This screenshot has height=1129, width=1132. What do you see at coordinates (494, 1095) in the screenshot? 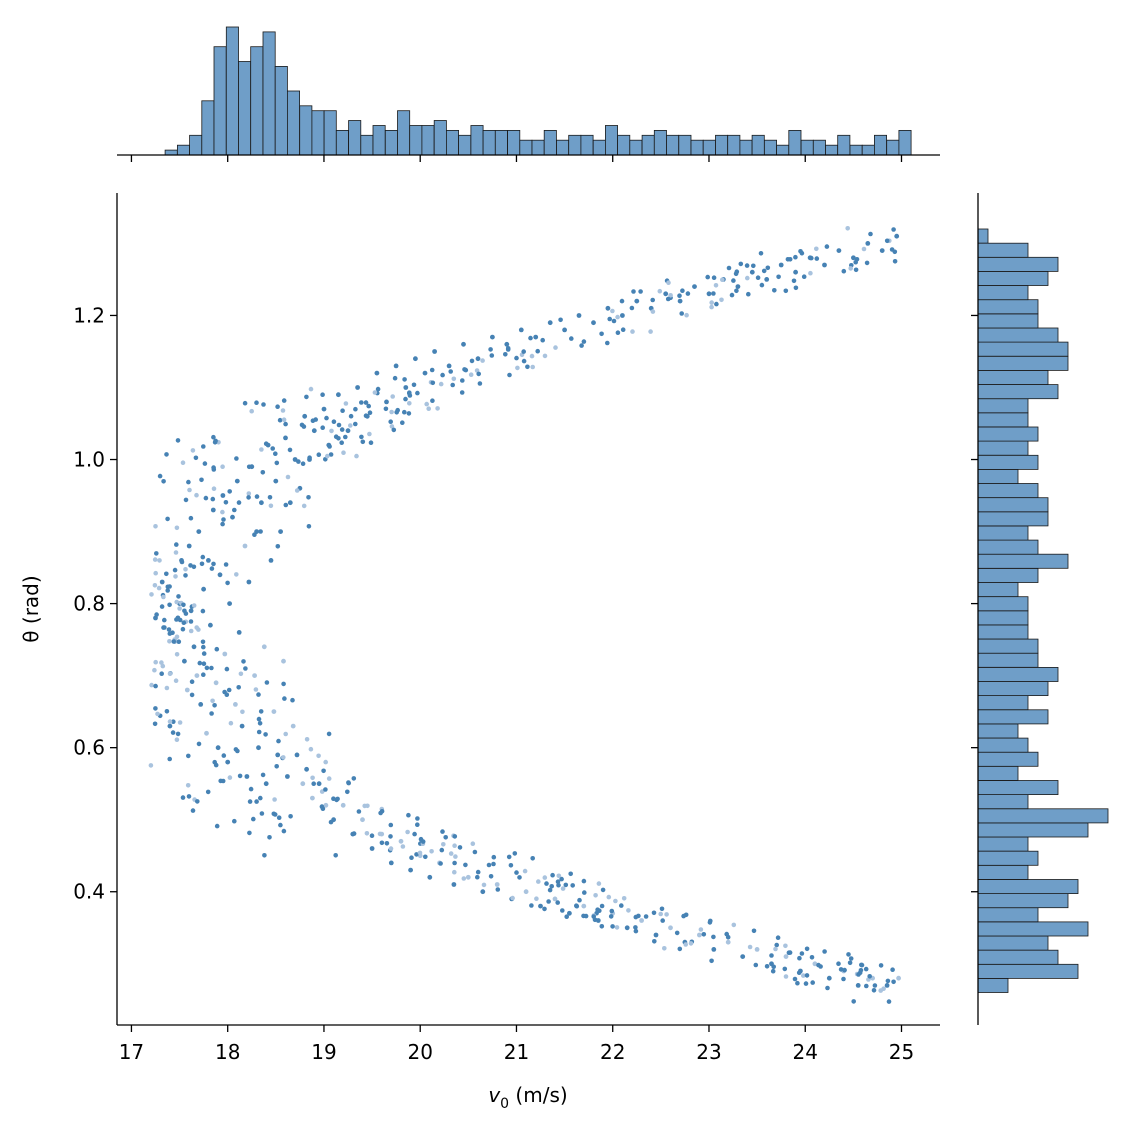
I see `x-axis-label-symbol: v` at bounding box center [494, 1095].